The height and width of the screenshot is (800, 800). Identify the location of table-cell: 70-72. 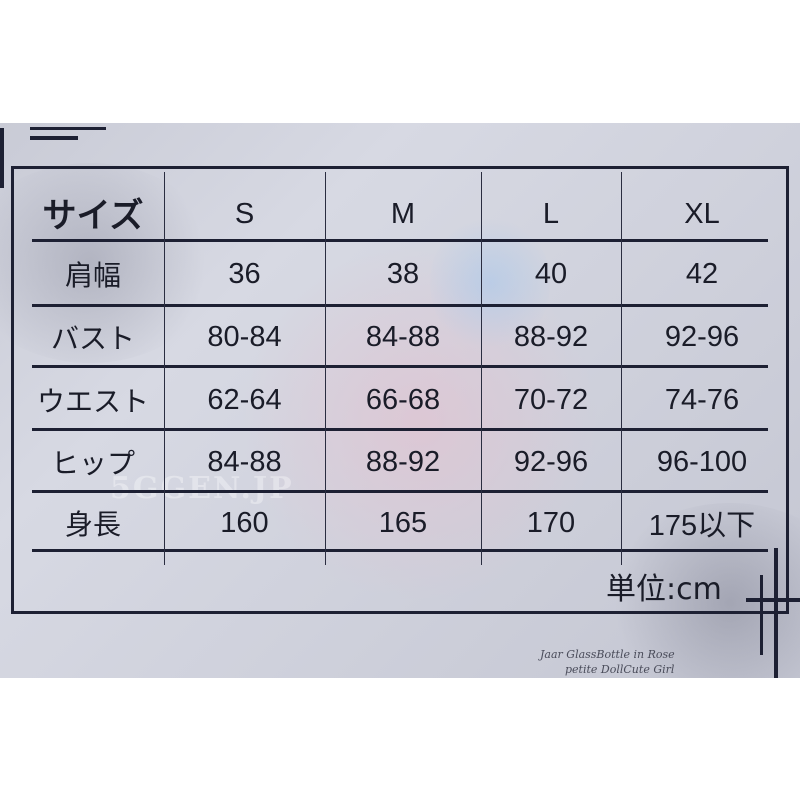
(551, 399).